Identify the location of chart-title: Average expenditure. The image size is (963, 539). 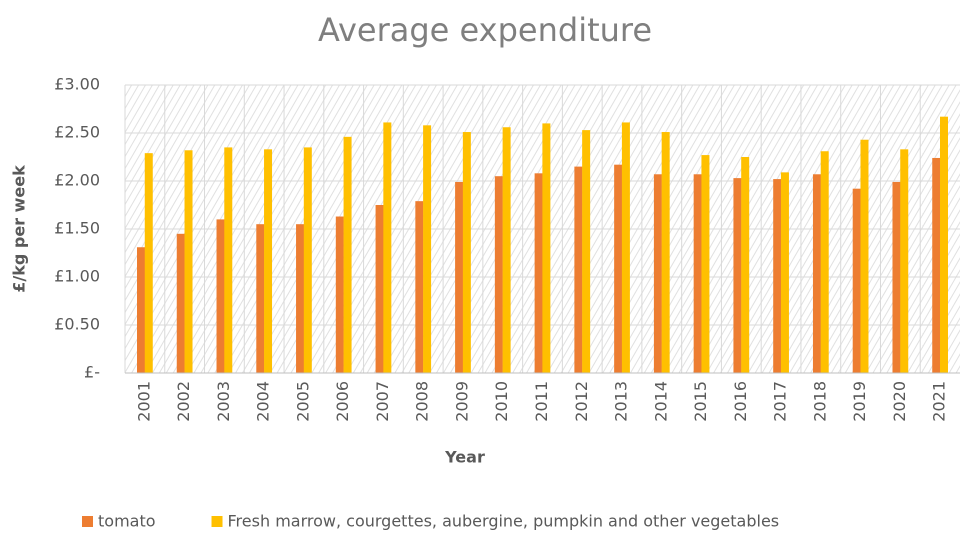
(485, 30).